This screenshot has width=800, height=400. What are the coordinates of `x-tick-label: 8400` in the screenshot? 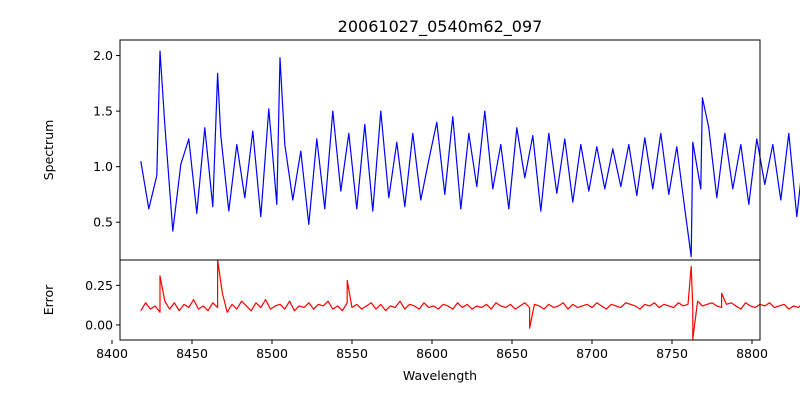 It's located at (112, 353).